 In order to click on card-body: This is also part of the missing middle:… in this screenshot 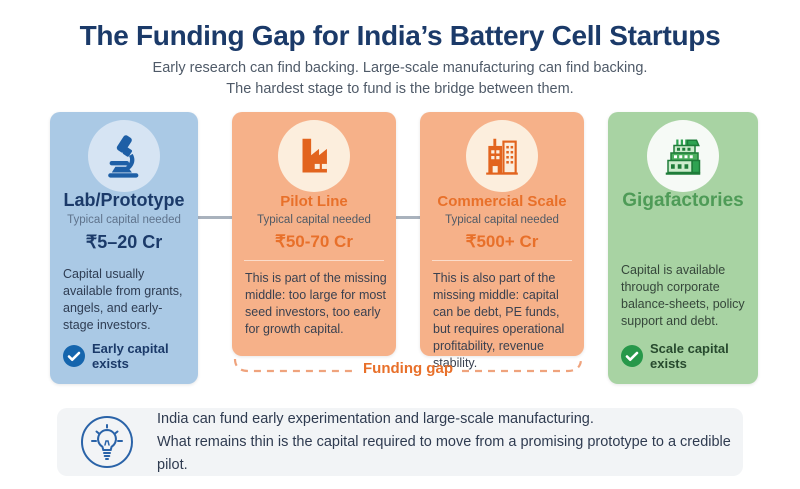, I will do `click(499, 320)`.